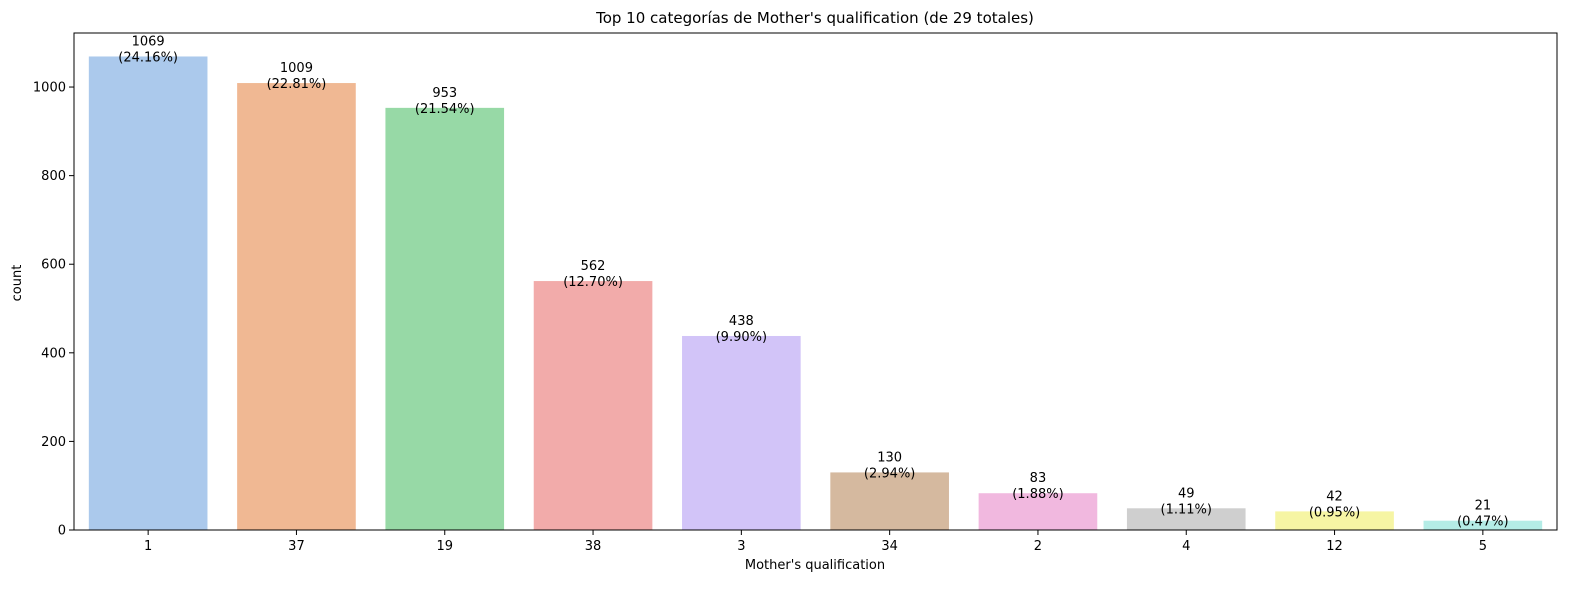 The height and width of the screenshot is (594, 1590). Describe the element at coordinates (1186, 493) in the screenshot. I see `bar-value-label: 49` at that location.